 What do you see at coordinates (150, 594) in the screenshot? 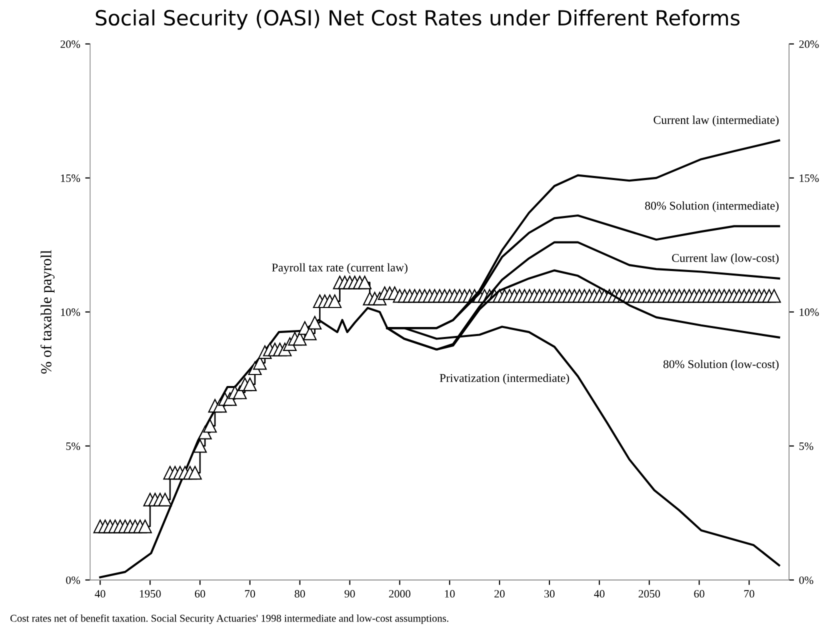
I see `x-tick-label: 1950` at bounding box center [150, 594].